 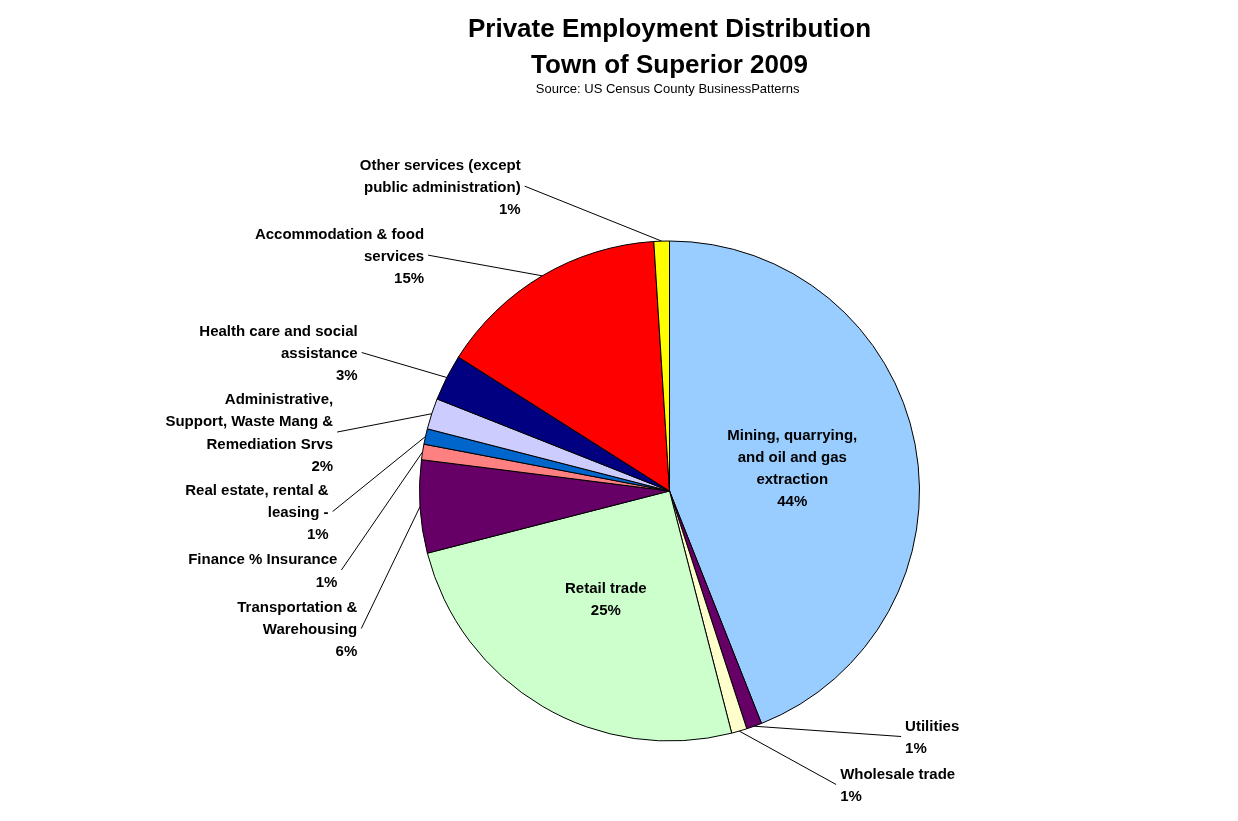 I want to click on slice-label: Wholesale trade, so click(x=898, y=773).